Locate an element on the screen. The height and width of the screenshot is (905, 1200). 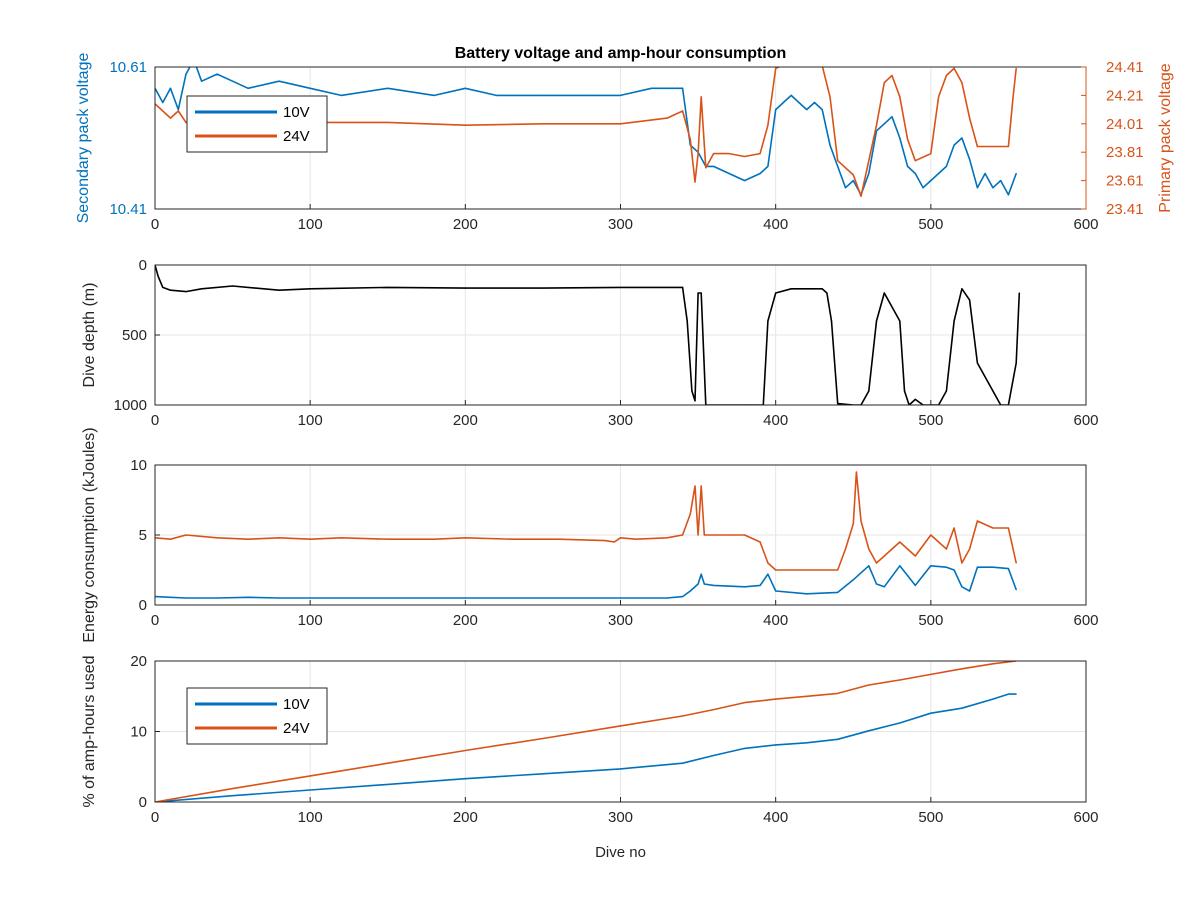
y-right-tick-label: 23.81 is located at coordinates (1125, 152).